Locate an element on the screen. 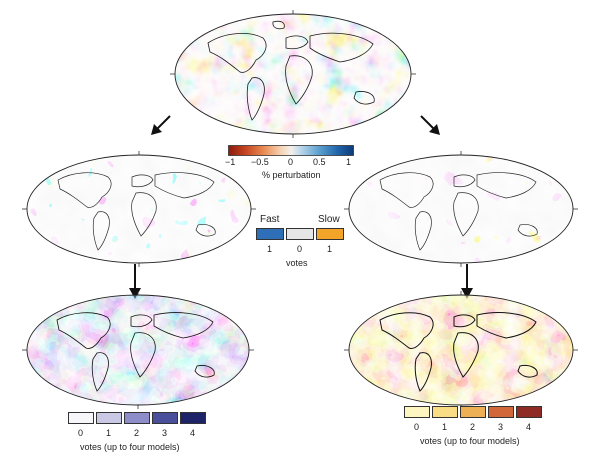 The width and height of the screenshot is (600, 472). perturbation-tick-1: −1 is located at coordinates (230, 162).